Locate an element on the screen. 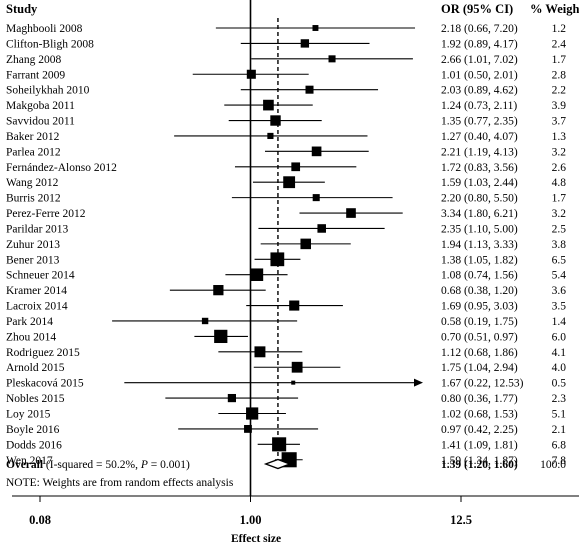 The image size is (579, 549). study-ci-text: 1.35 (0.77, 2.35) is located at coordinates (479, 122).